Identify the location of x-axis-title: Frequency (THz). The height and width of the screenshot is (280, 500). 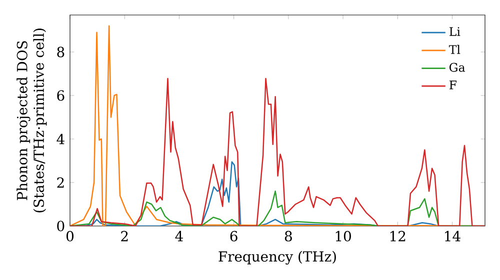
(277, 257).